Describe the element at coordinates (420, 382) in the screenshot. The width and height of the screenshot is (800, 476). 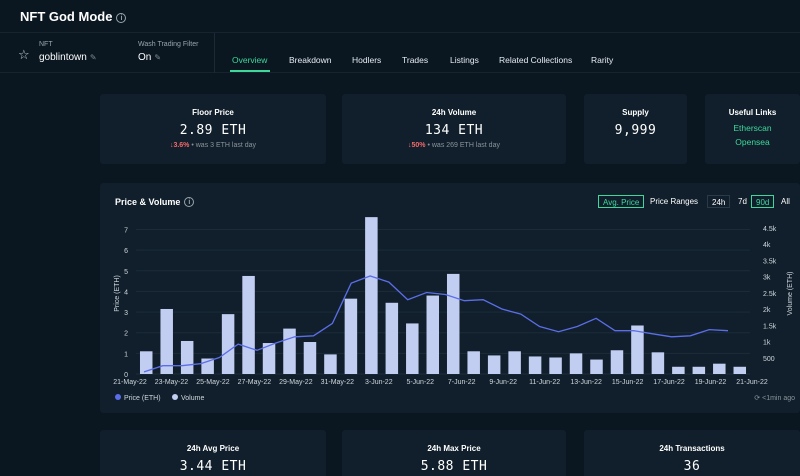
I see `x-tick-label: 5-Jun-22` at that location.